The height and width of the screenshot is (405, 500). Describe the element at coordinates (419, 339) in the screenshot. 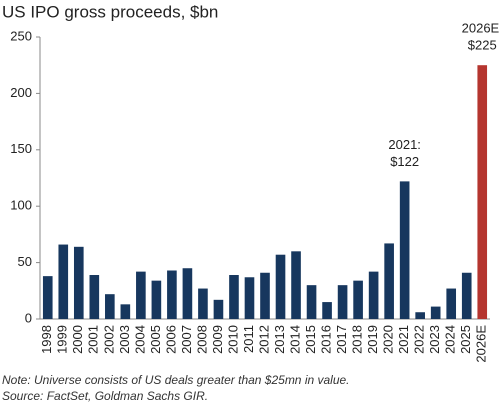

I see `x-tick-label: 2022` at that location.